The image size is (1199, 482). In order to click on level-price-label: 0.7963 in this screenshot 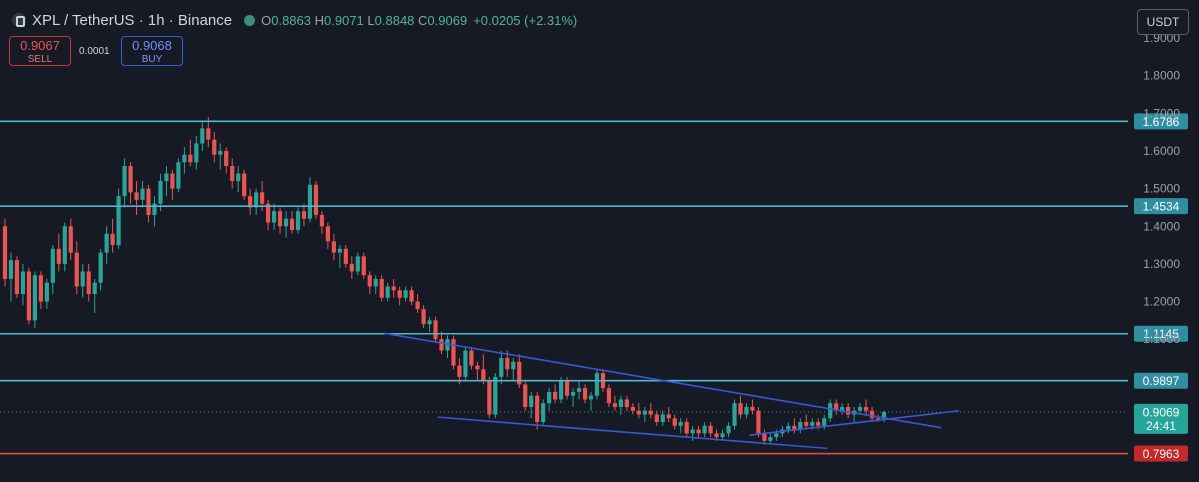, I will do `click(1161, 454)`.